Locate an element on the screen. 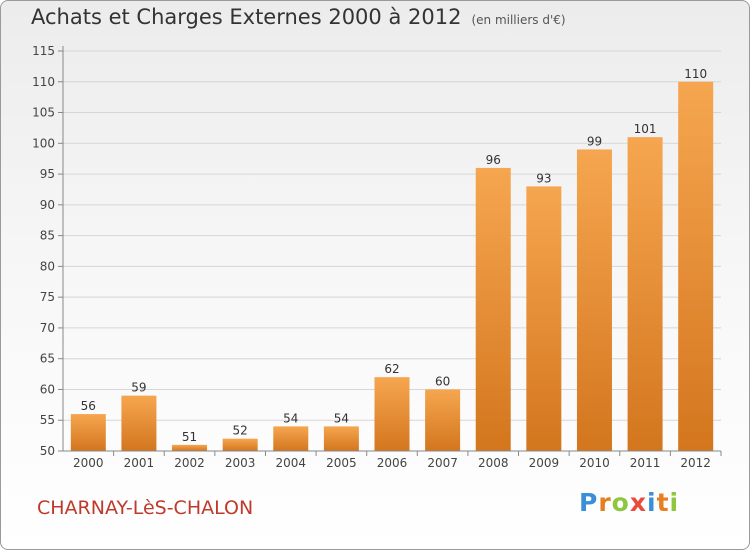  y-tick-label: 95 is located at coordinates (47, 174).